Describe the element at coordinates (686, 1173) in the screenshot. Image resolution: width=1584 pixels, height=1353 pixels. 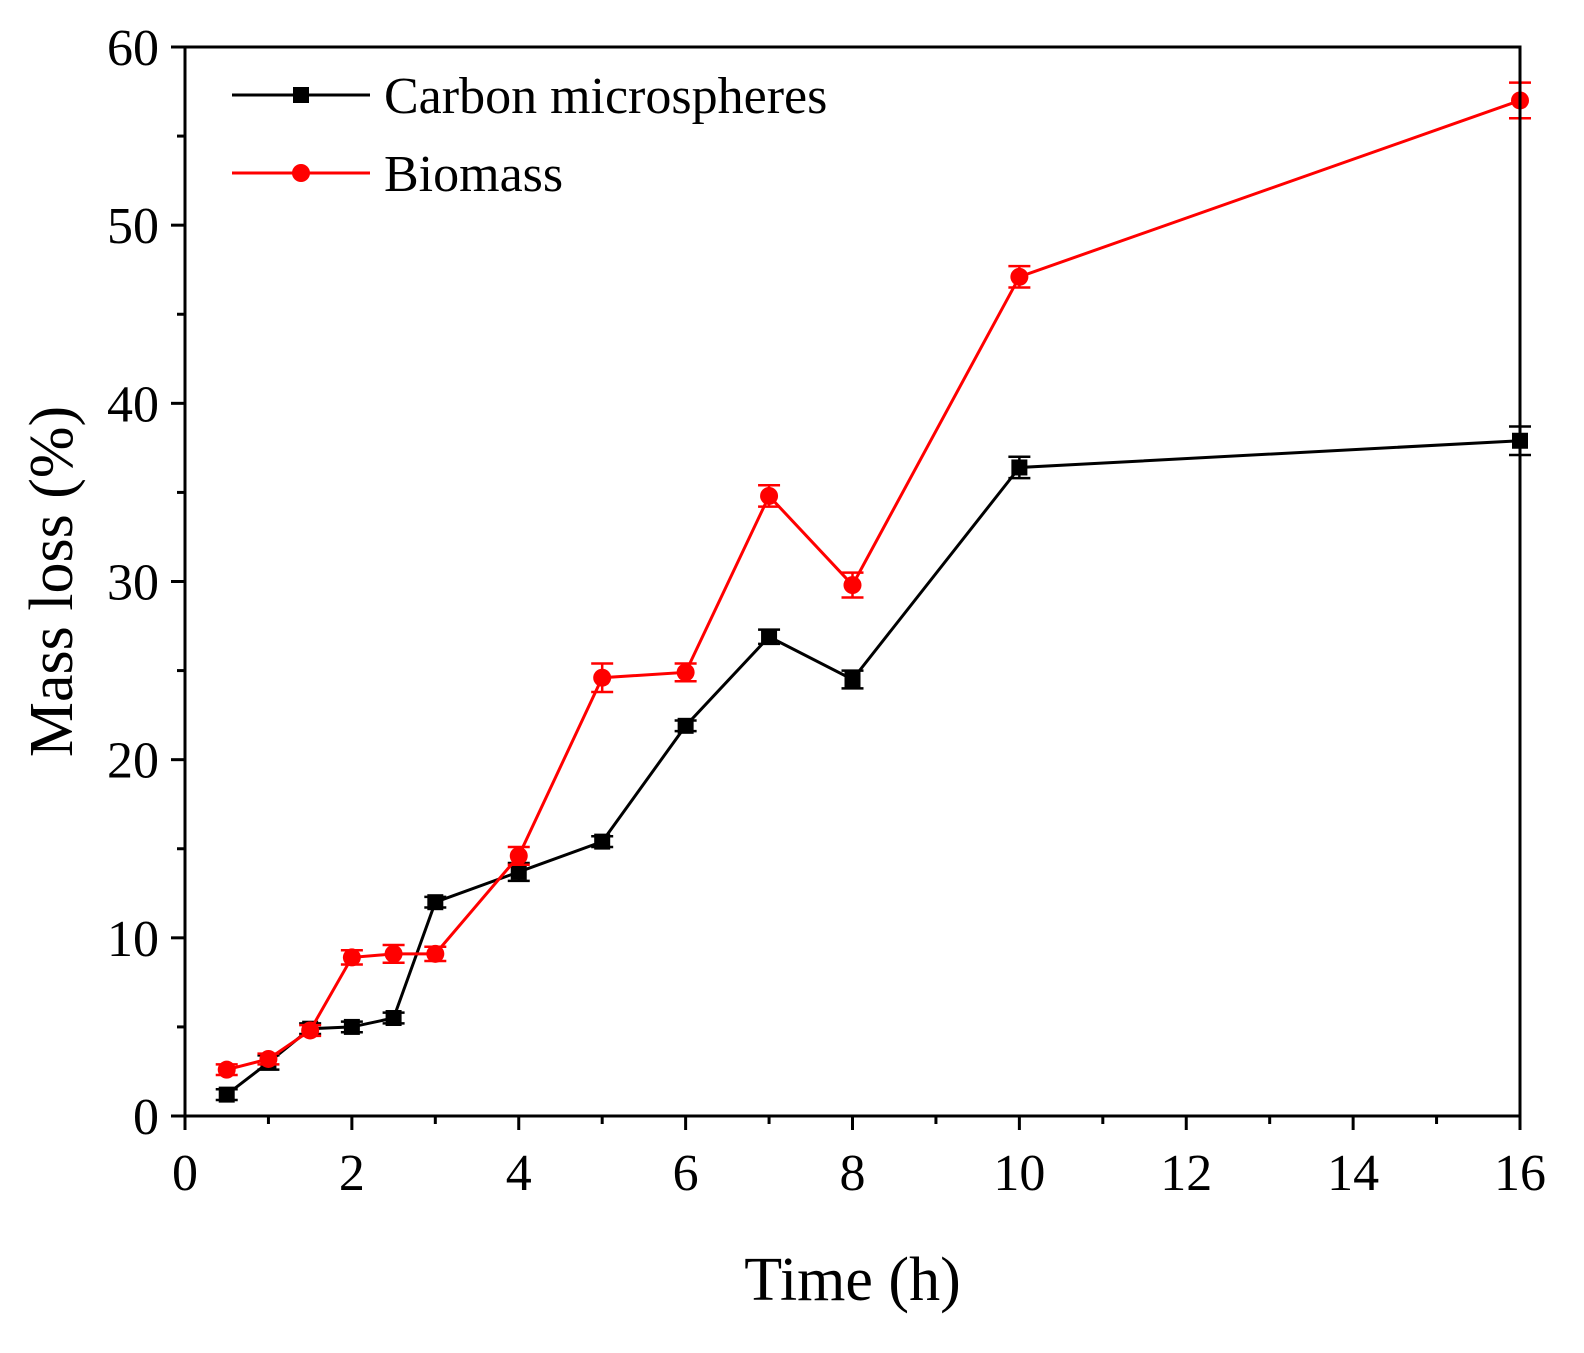
I see `x-tick-label: 6` at that location.